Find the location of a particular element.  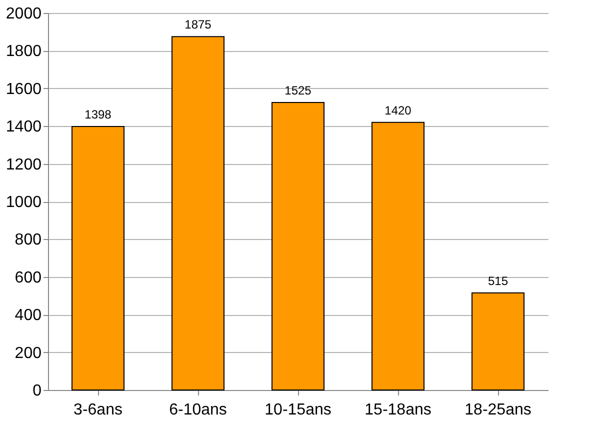

x-tick-label: 3-6ans is located at coordinates (98, 410).